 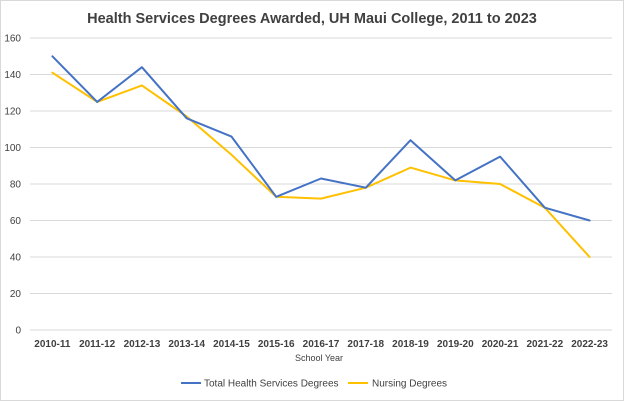 I want to click on x-tick-label: 2017-18, so click(x=365, y=344).